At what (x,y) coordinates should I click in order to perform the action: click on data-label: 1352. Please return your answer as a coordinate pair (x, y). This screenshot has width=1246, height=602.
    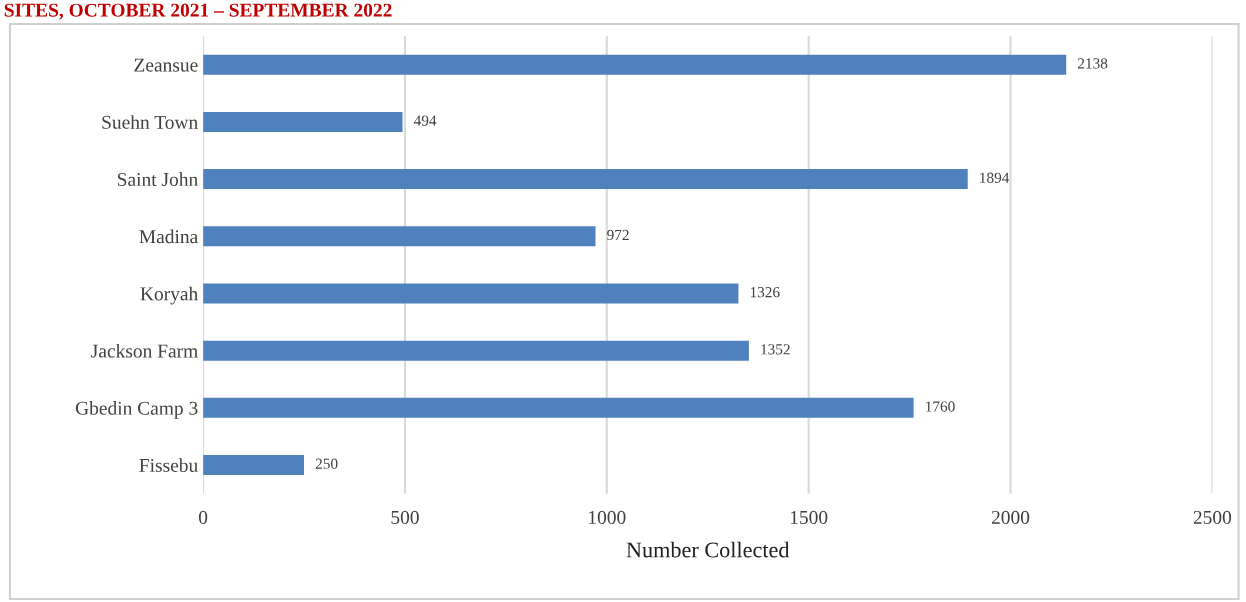
    Looking at the image, I should click on (775, 349).